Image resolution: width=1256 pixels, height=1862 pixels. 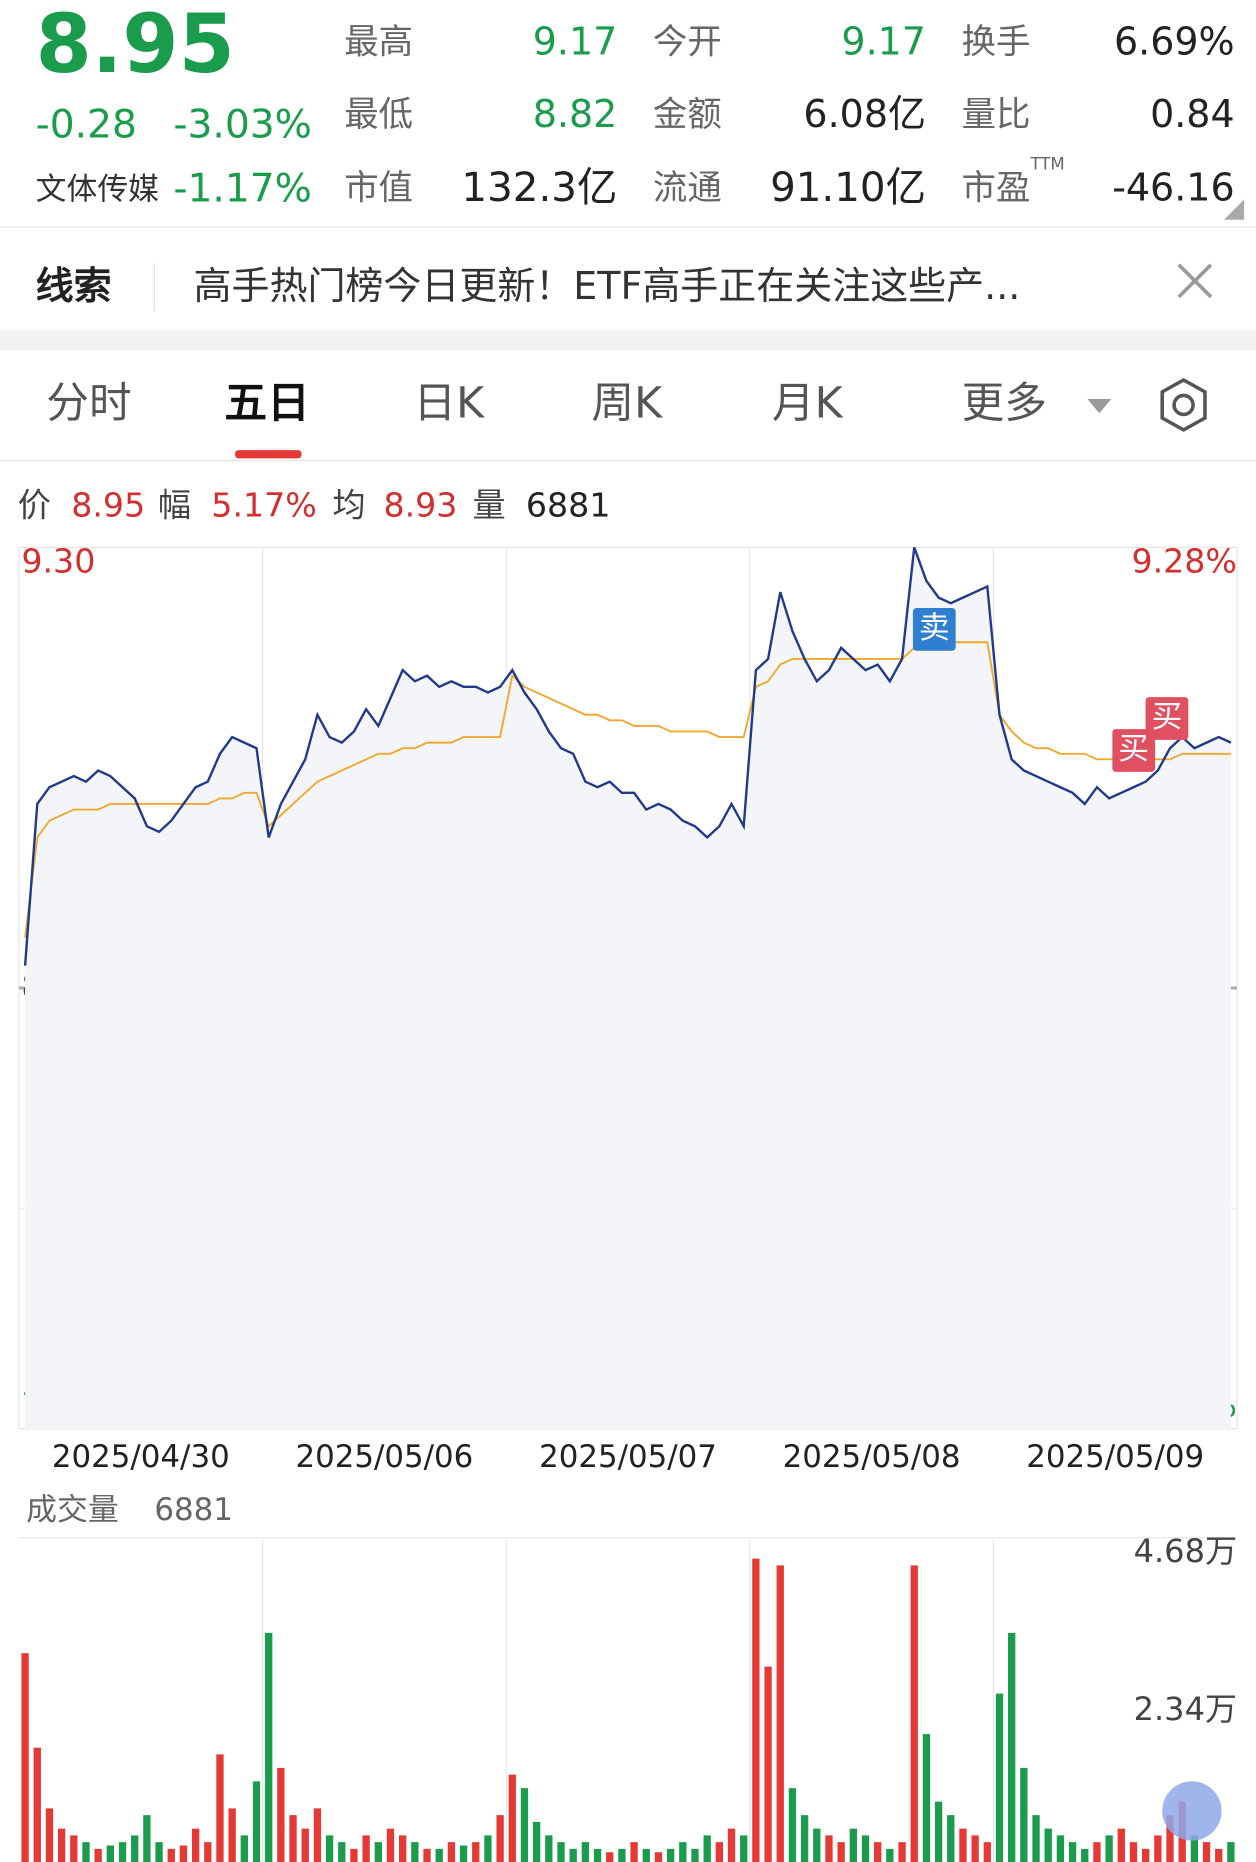 I want to click on trade-marker-label: 卖, so click(x=934, y=628).